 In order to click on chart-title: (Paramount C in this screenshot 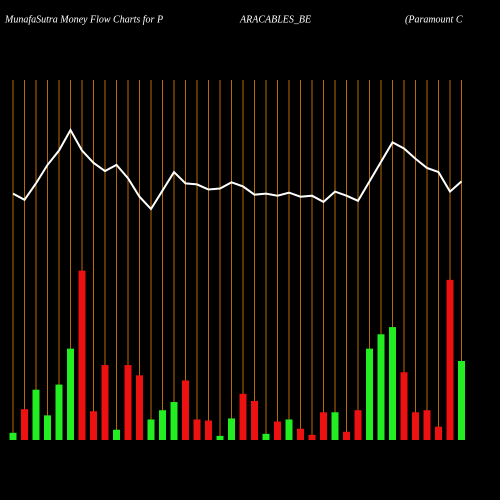, I will do `click(434, 19)`.